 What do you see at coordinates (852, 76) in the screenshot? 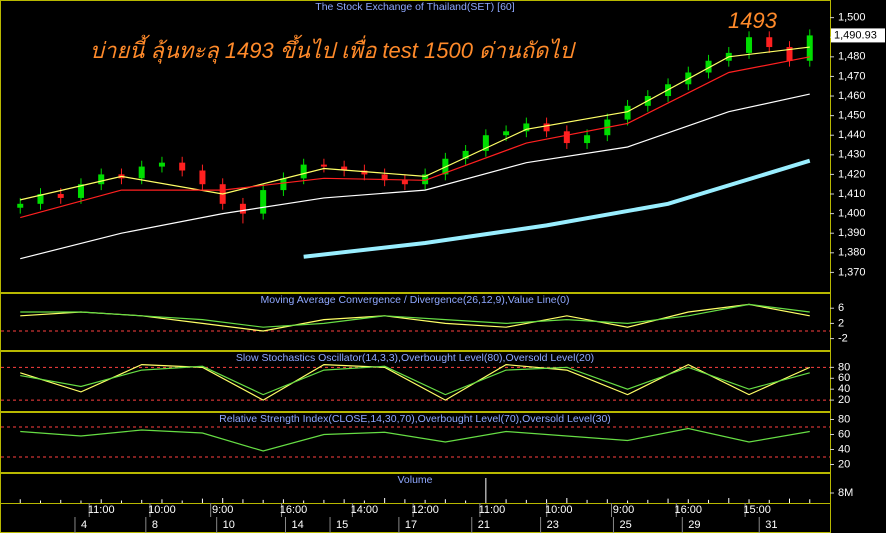
I see `y-tick-label: 1,470` at bounding box center [852, 76].